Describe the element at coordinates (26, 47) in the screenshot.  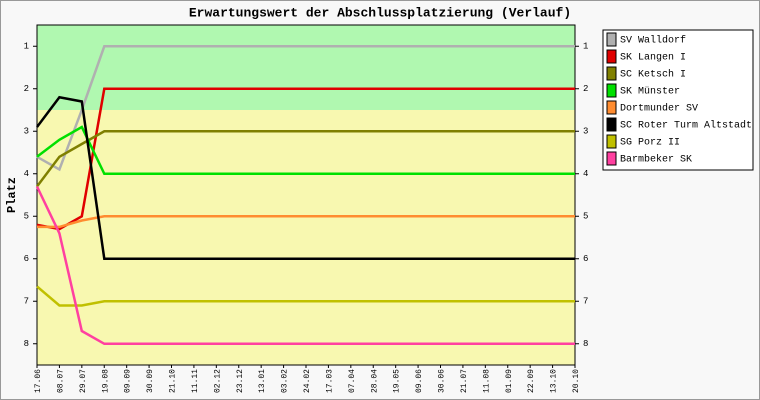
I see `y-tick-label: 1` at that location.